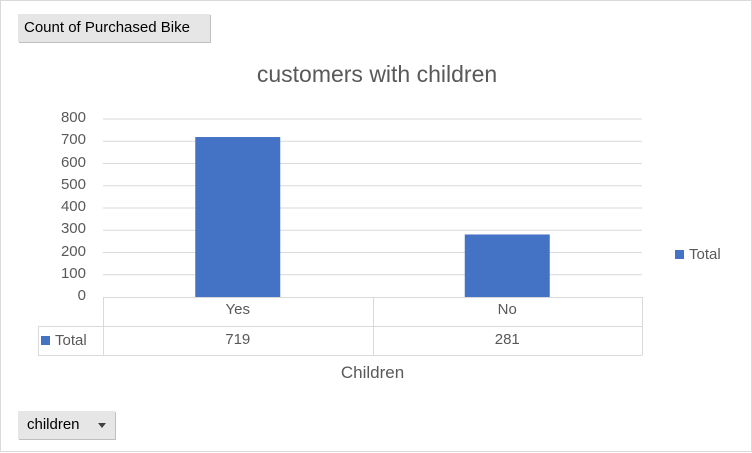 This screenshot has height=453, width=752. Describe the element at coordinates (114, 28) in the screenshot. I see `value-field-button: Count of Purchased Bike` at that location.